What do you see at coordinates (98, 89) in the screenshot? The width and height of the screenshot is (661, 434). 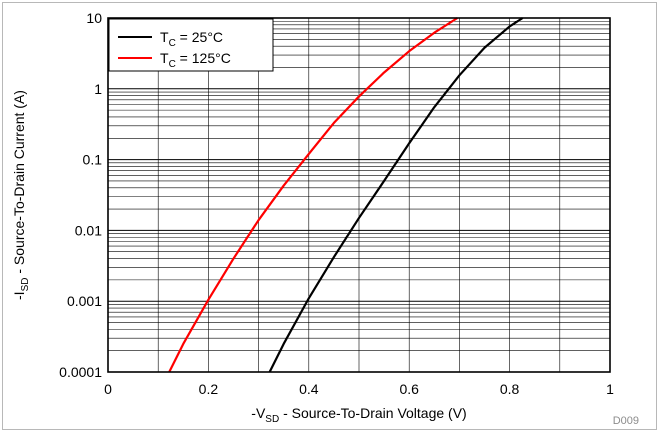 I see `y-tick-label: 1` at bounding box center [98, 89].